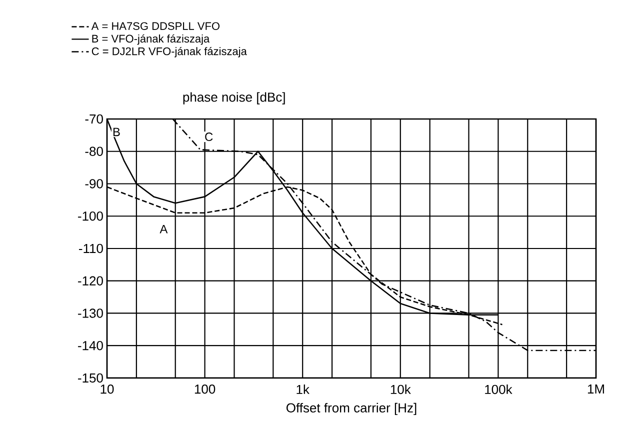 The width and height of the screenshot is (633, 446). Describe the element at coordinates (151, 39) in the screenshot. I see `legend-label: B = VFO-jának fáziszaja` at that location.